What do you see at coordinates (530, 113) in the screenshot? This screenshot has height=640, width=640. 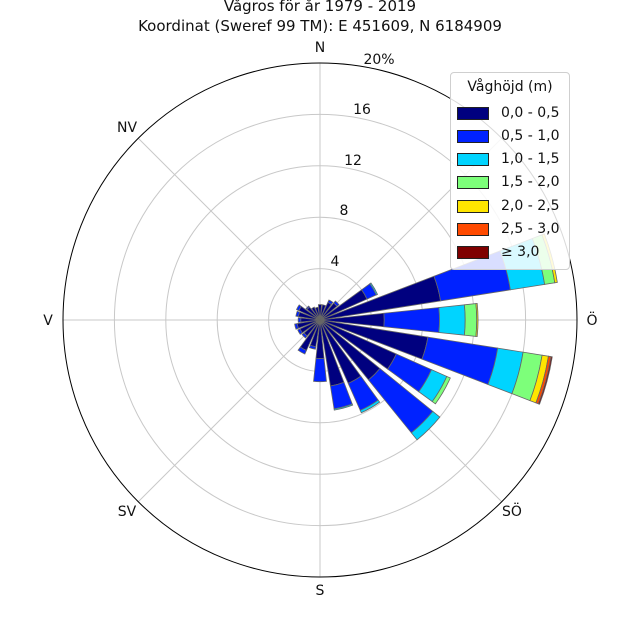 I see `legend-label: 0,0 - 0,5` at bounding box center [530, 113].